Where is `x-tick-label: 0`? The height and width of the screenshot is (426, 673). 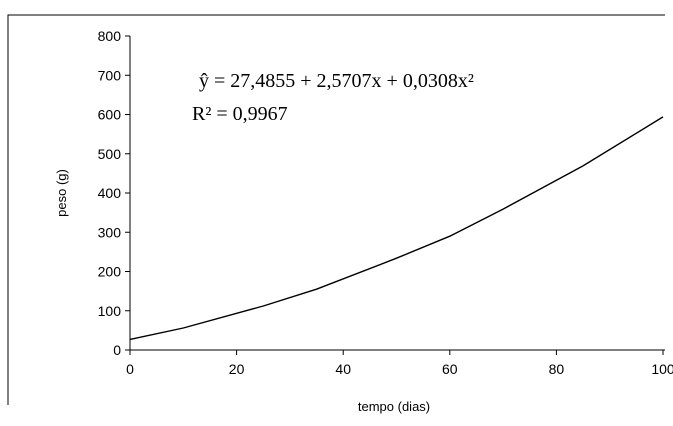
x-tick-label: 0 is located at coordinates (130, 369).